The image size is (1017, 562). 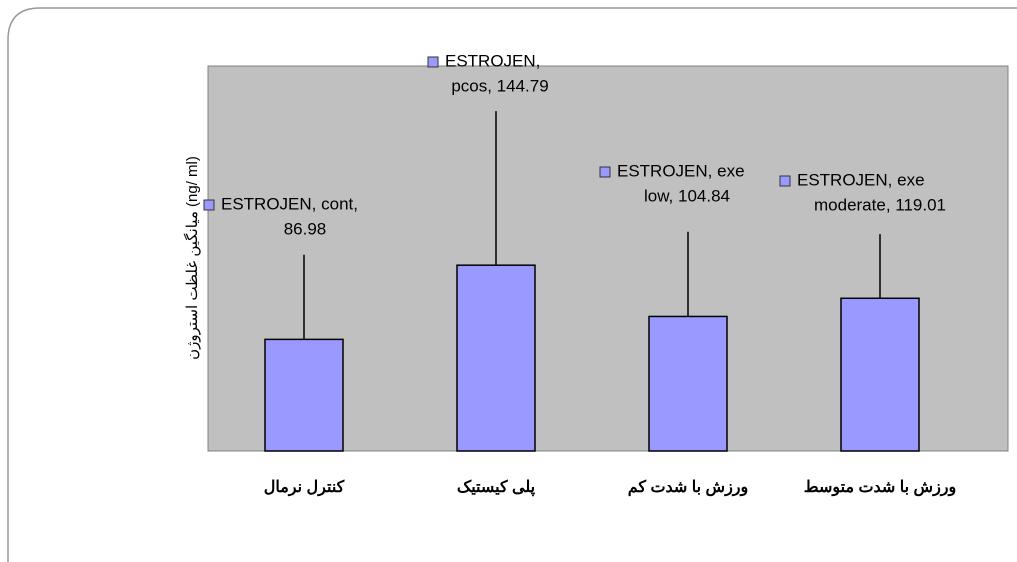 I want to click on data-label: low, 104.84, so click(x=687, y=195).